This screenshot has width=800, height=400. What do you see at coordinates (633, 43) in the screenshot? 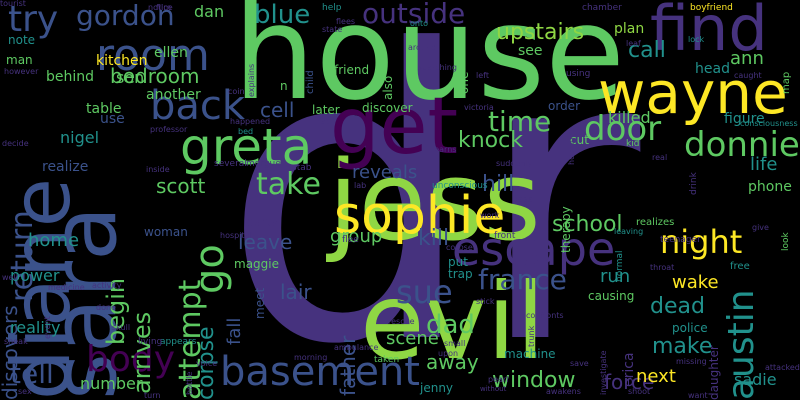
I see `word: leaf` at bounding box center [633, 43].